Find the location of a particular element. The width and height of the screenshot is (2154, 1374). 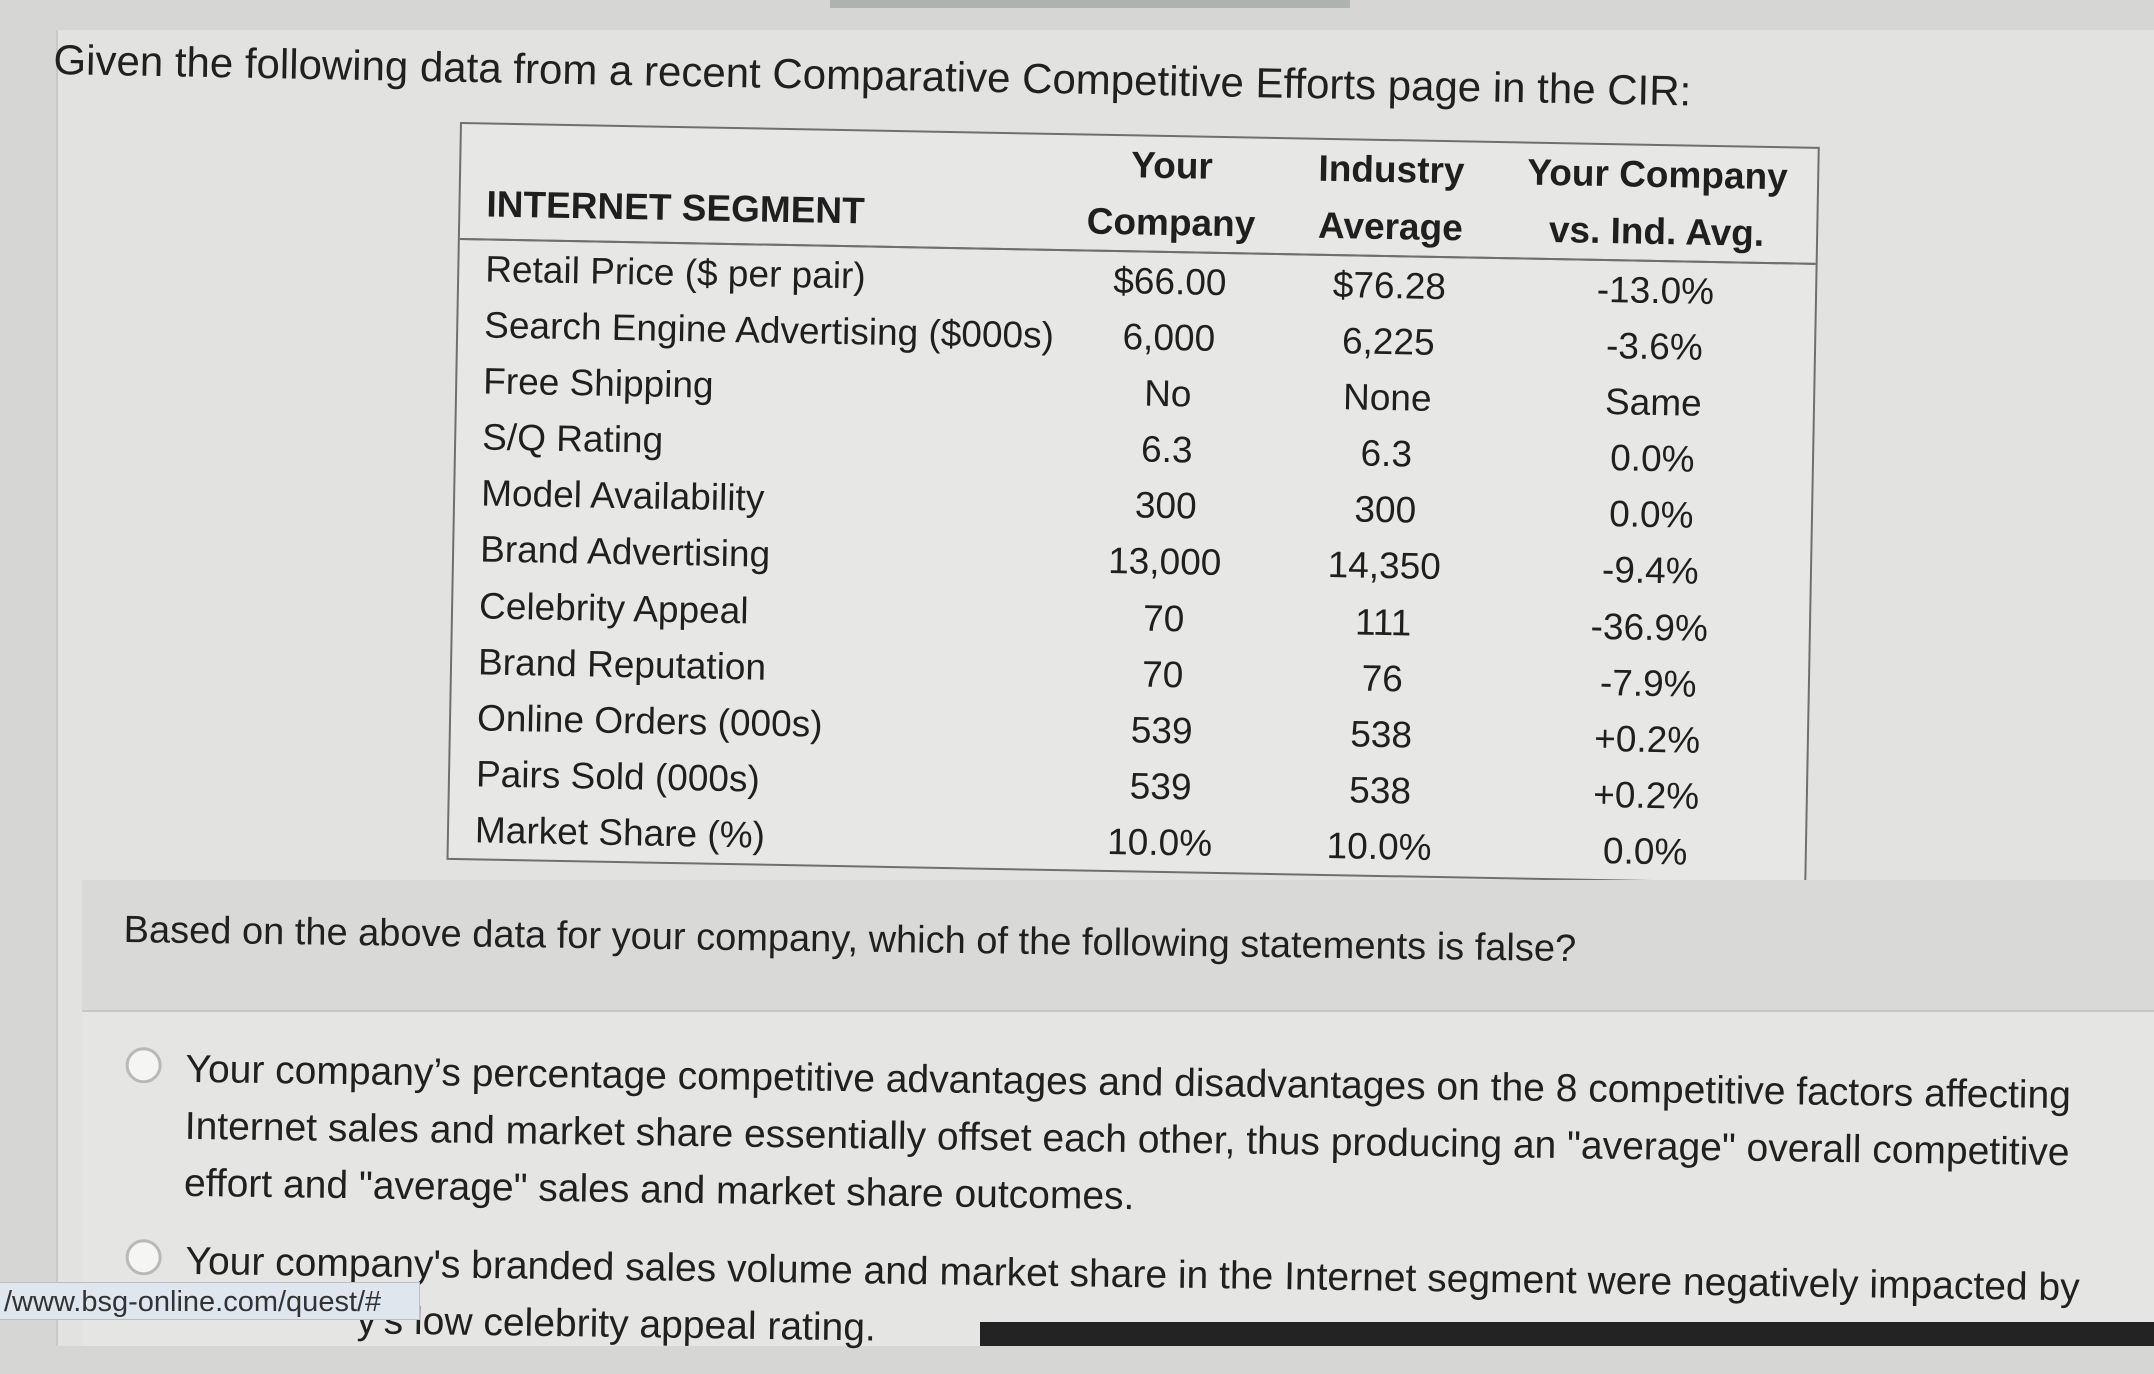

industry-average-value: 14,350 is located at coordinates (1384, 566).